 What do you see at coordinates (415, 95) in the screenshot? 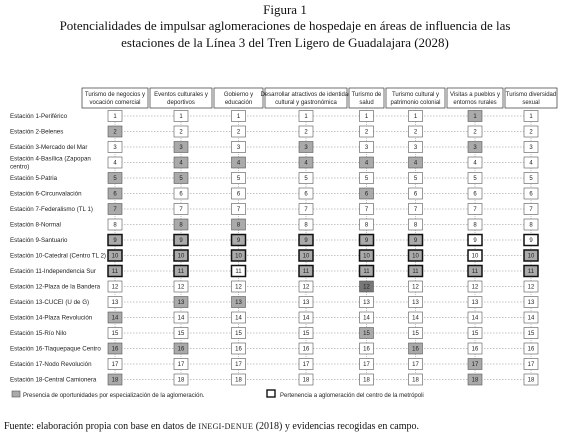
I see `column-header: Turismo cultural y` at bounding box center [415, 95].